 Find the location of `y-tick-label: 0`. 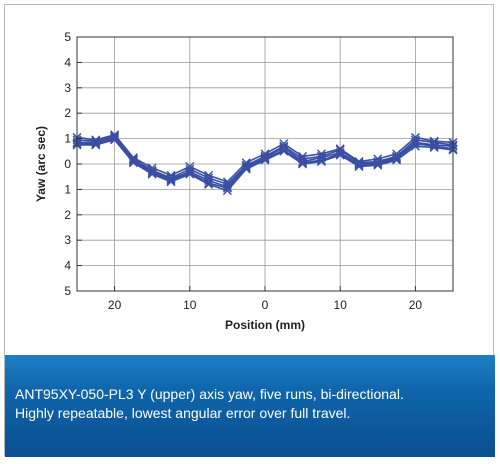

y-tick-label: 0 is located at coordinates (67, 164).